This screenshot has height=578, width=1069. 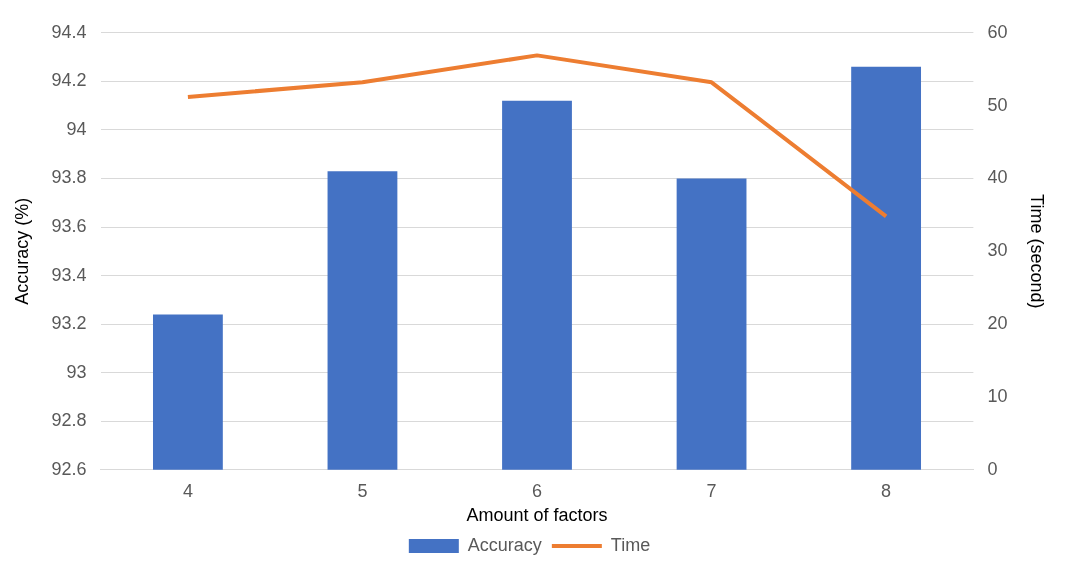 I want to click on legend-label: Accuracy, so click(x=504, y=544).